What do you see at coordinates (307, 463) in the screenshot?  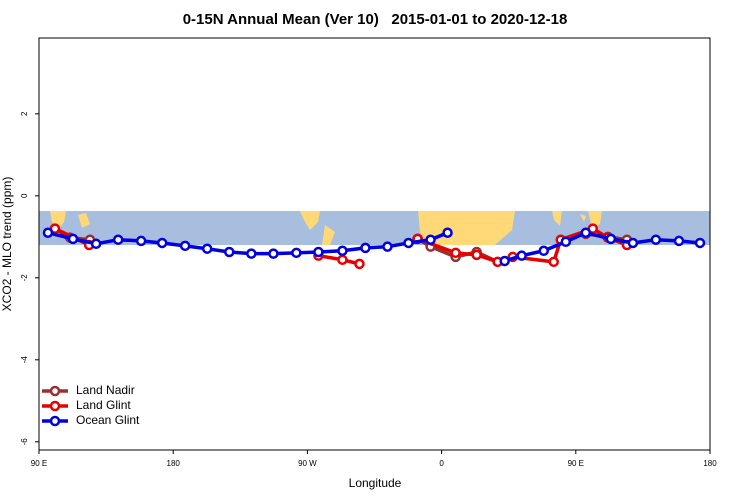 I see `x-tick-label: 90 W` at bounding box center [307, 463].